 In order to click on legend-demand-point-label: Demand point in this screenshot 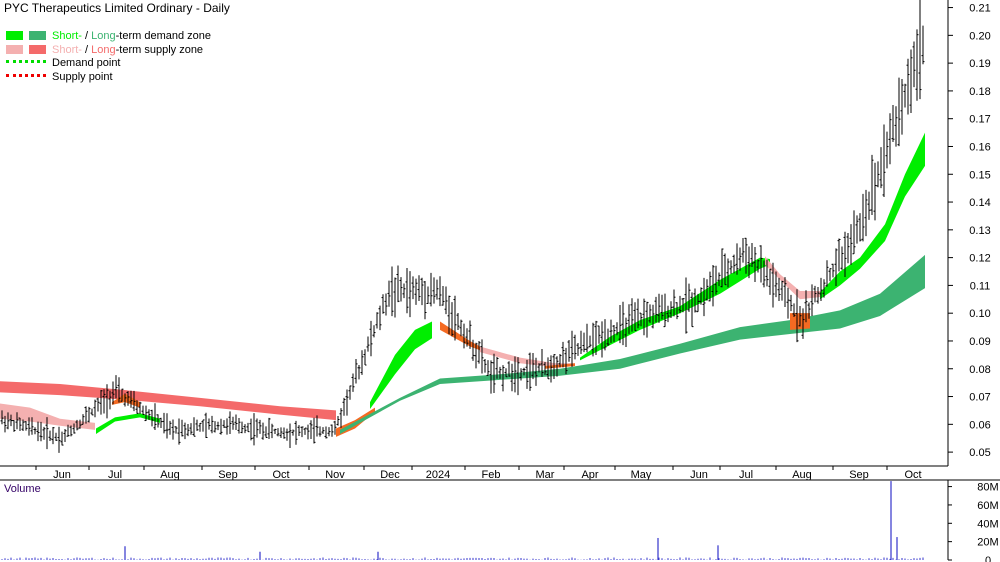, I will do `click(86, 63)`.